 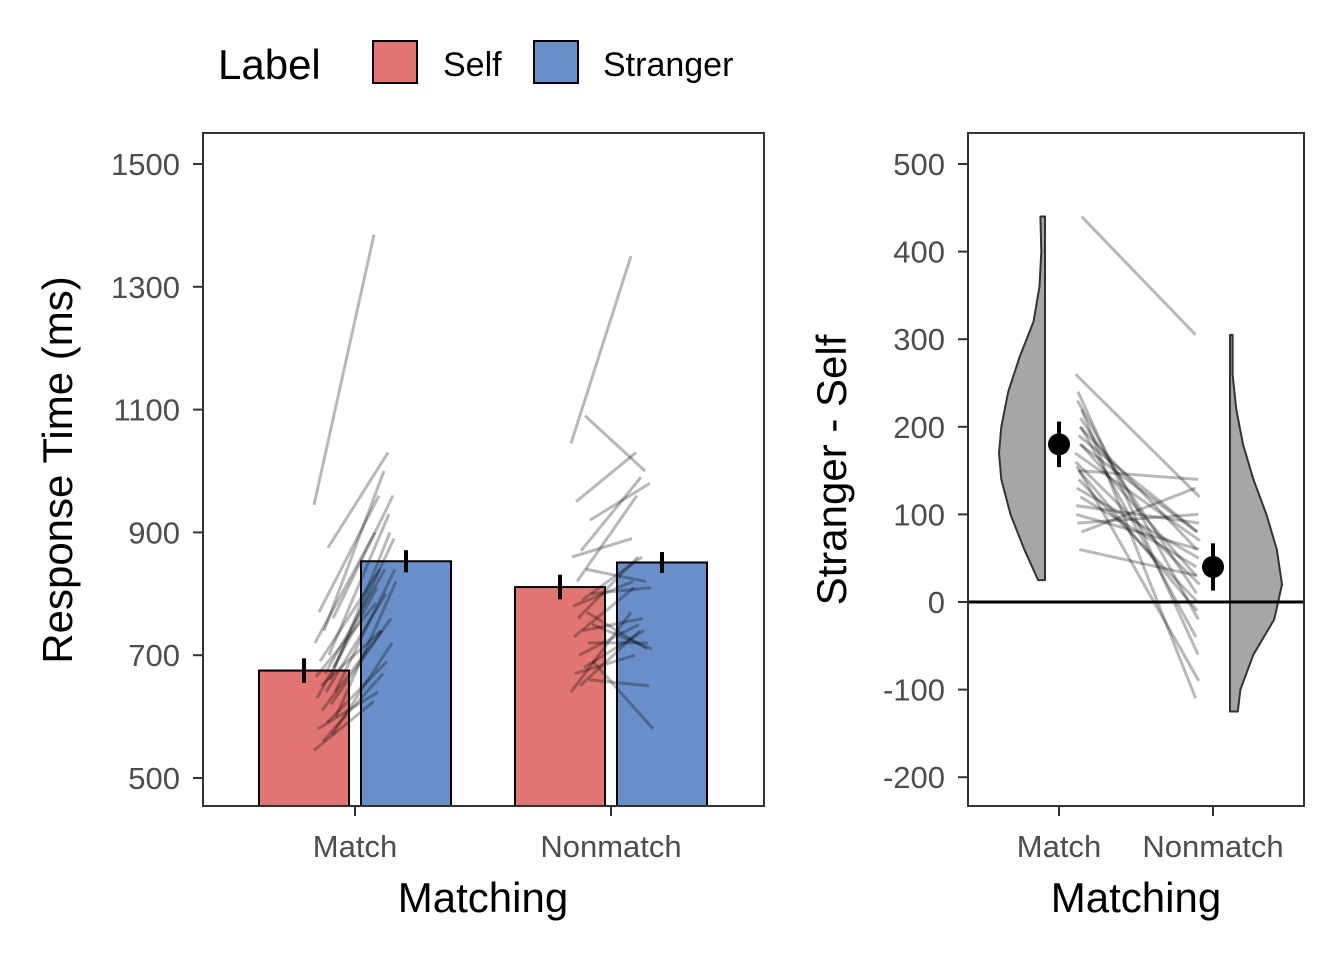 What do you see at coordinates (1213, 566) in the screenshot?
I see `mean-point-nonmatch` at bounding box center [1213, 566].